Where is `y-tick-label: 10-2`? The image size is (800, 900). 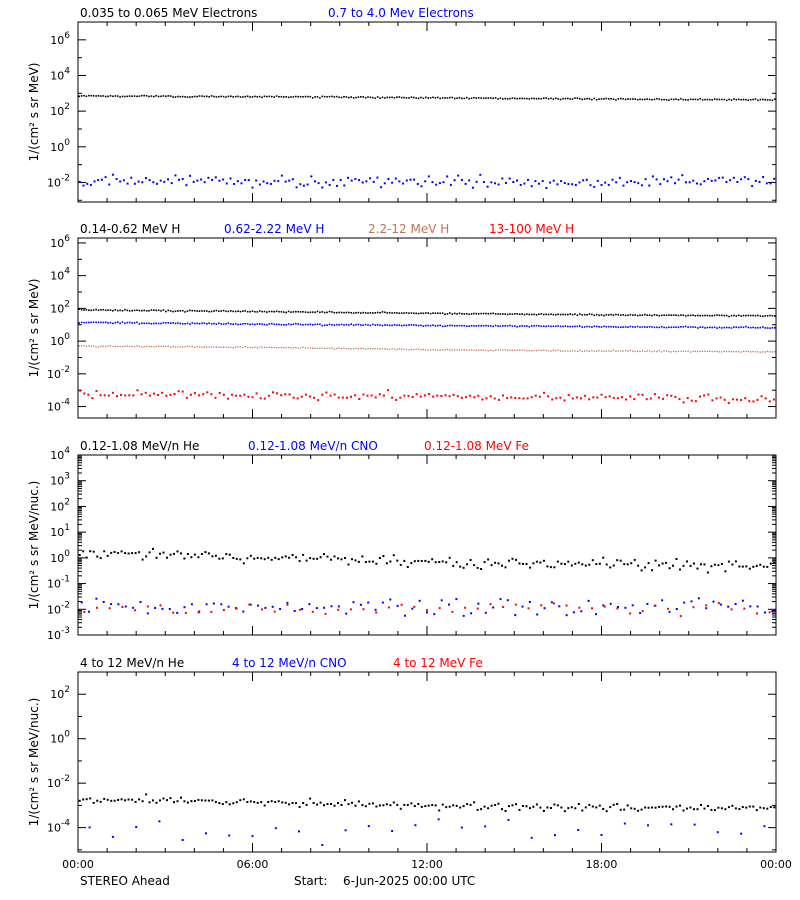 y-tick-label: 10-2 is located at coordinates (58, 373).